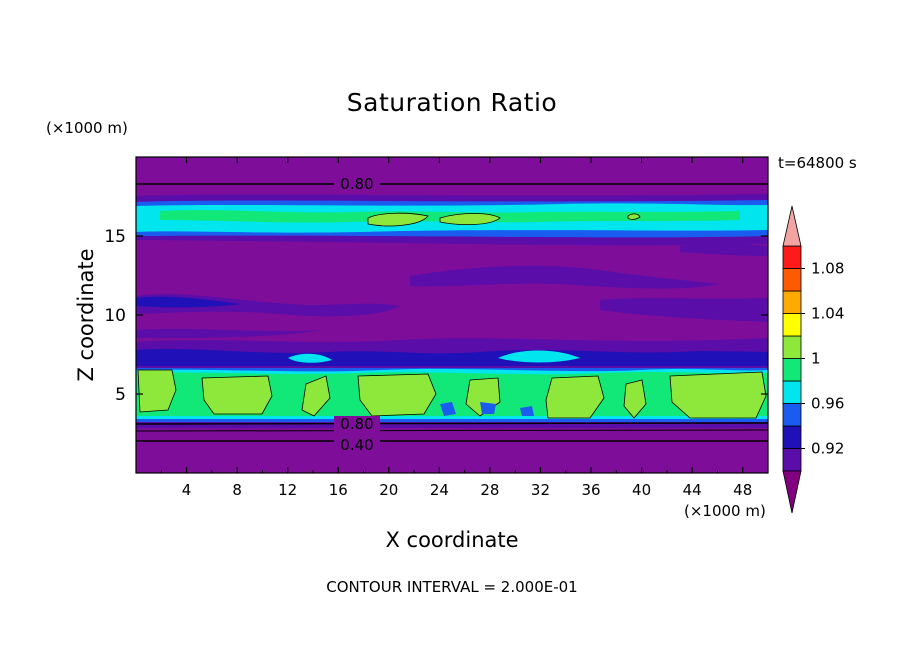 The height and width of the screenshot is (654, 904). What do you see at coordinates (725, 511) in the screenshot?
I see `x-axis-unit: (×1000 m)` at bounding box center [725, 511].